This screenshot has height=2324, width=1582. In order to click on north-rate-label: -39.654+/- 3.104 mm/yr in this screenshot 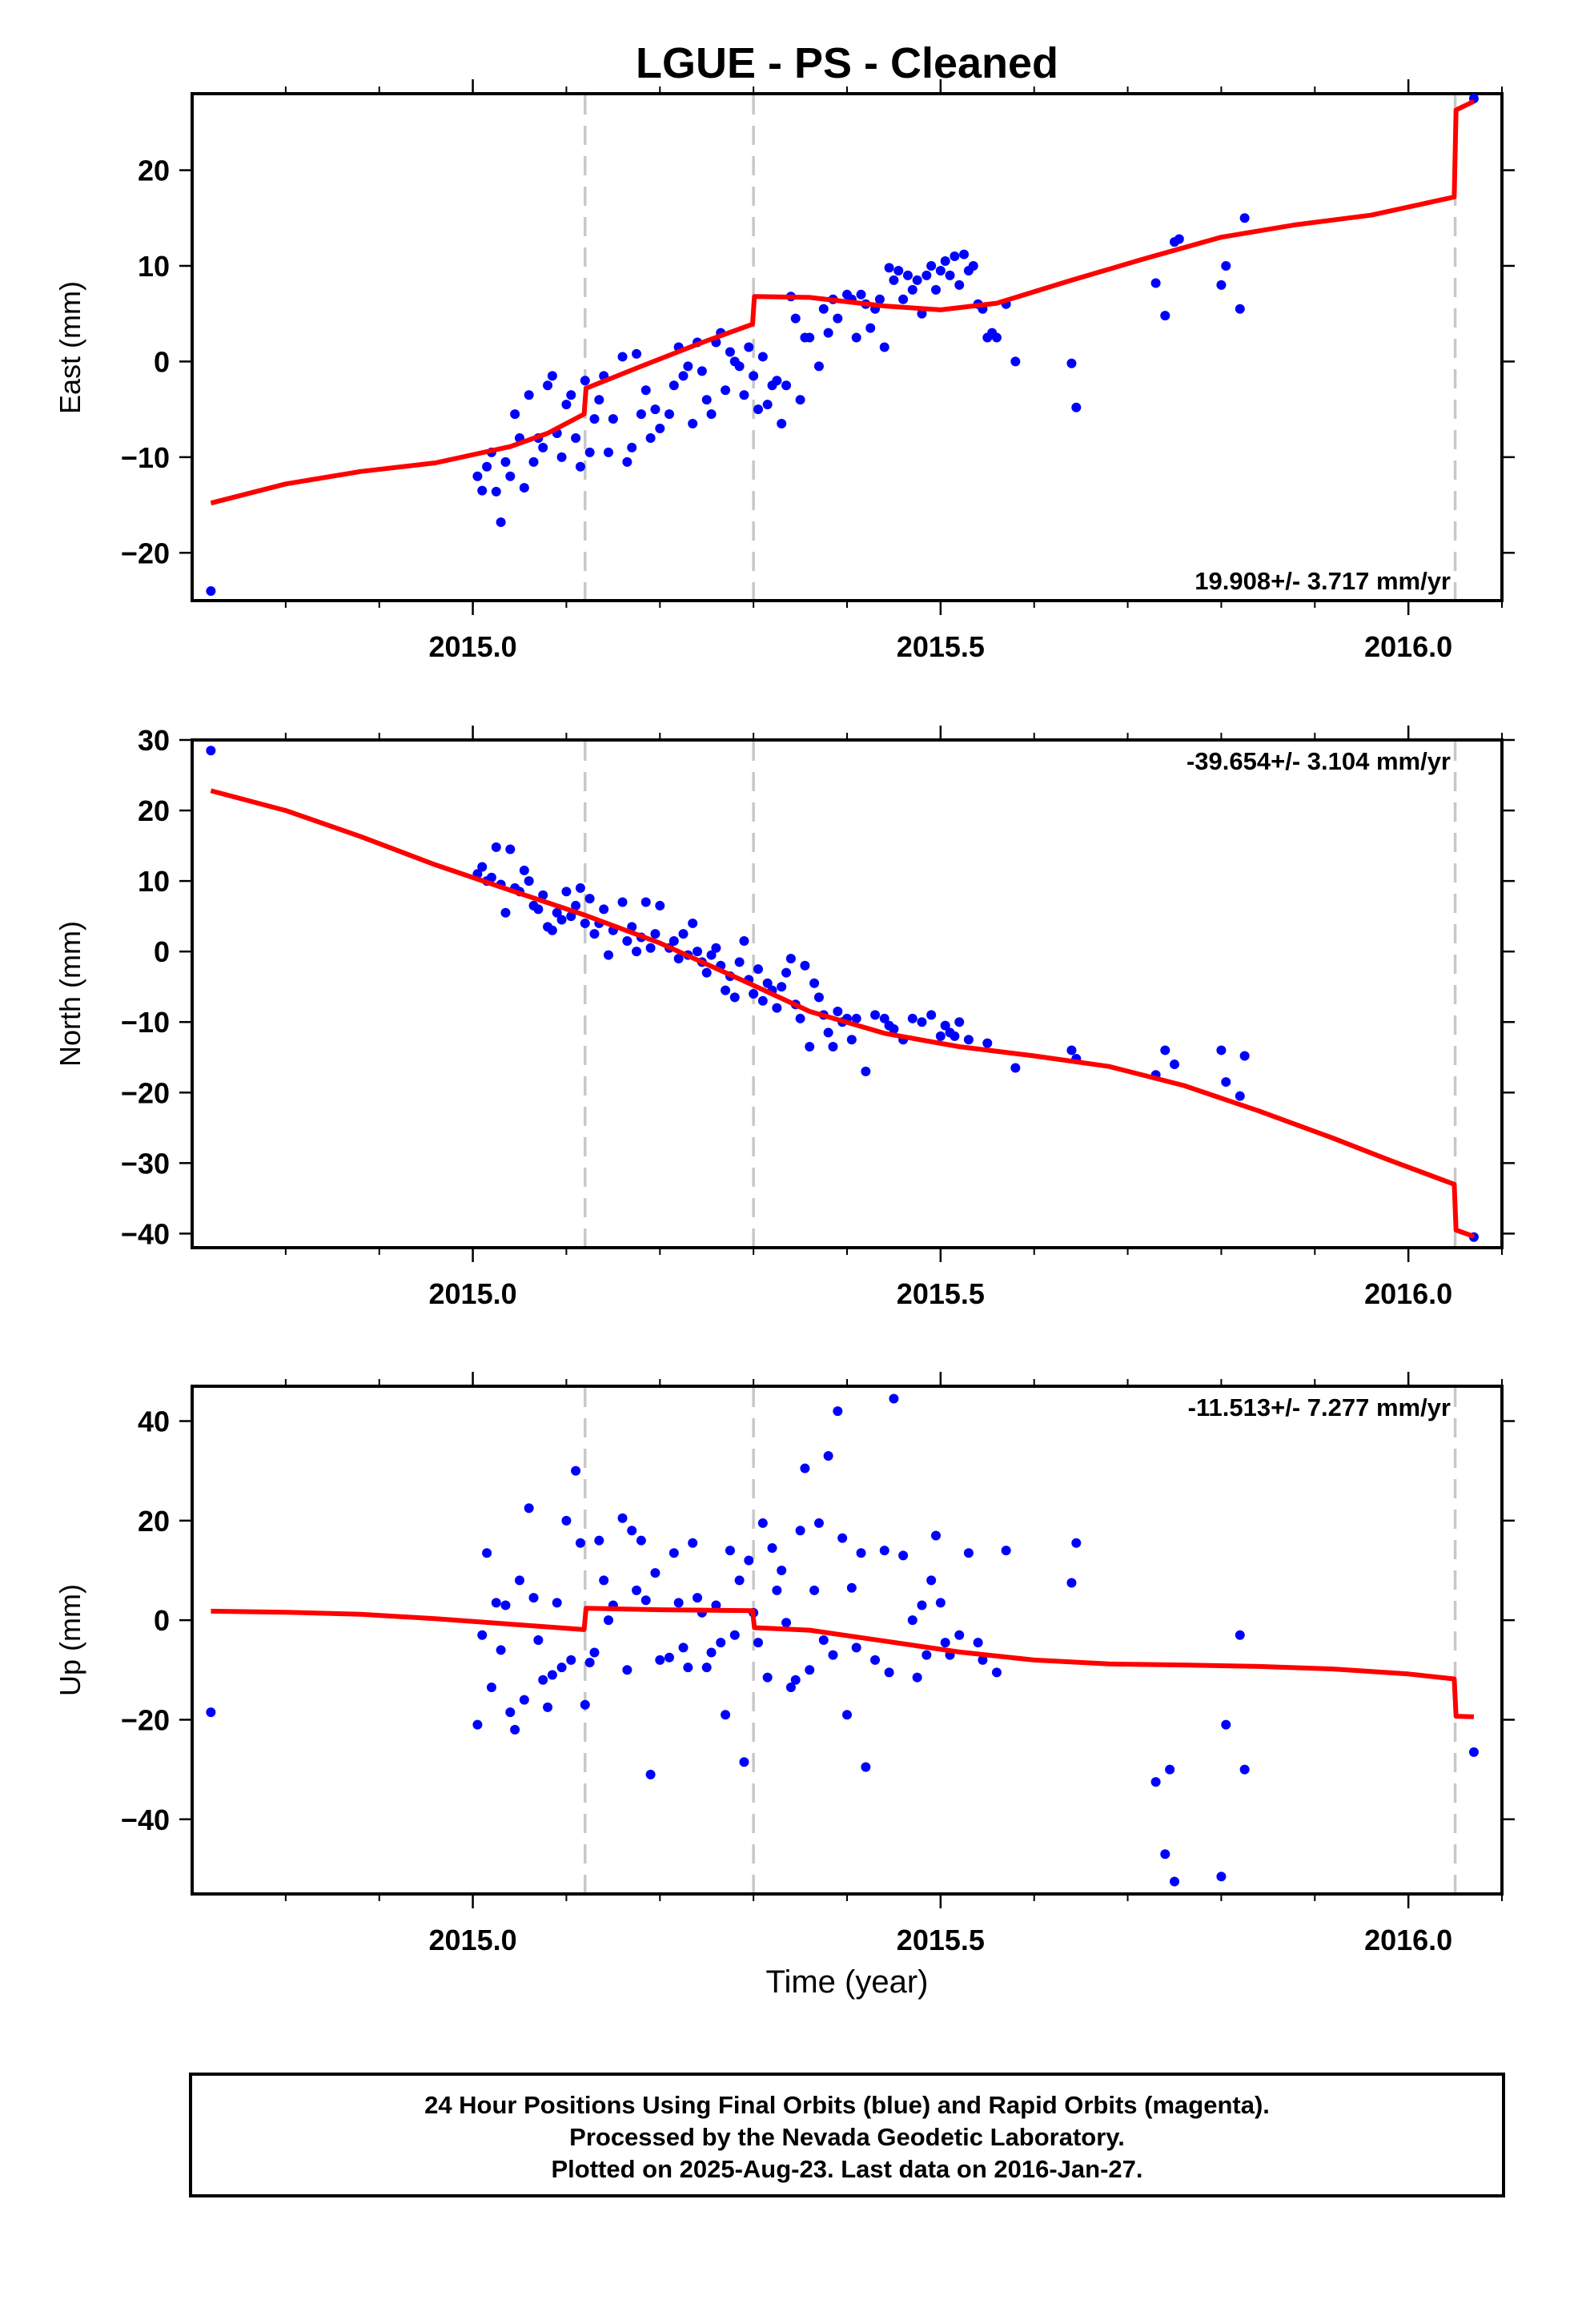, I will do `click(1318, 761)`.